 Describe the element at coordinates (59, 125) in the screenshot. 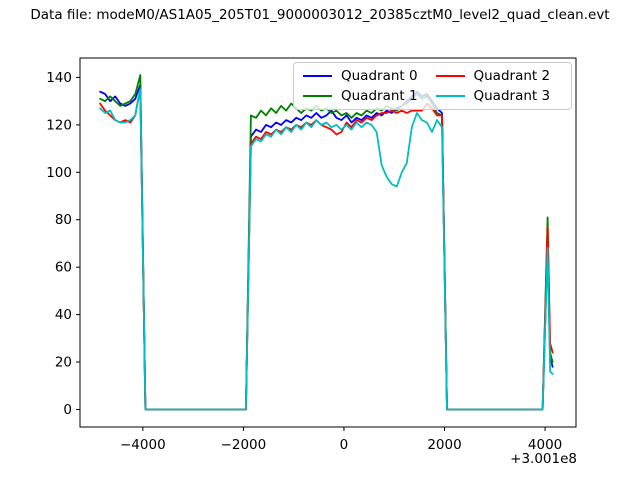

I see `y-tick-label: 120` at that location.